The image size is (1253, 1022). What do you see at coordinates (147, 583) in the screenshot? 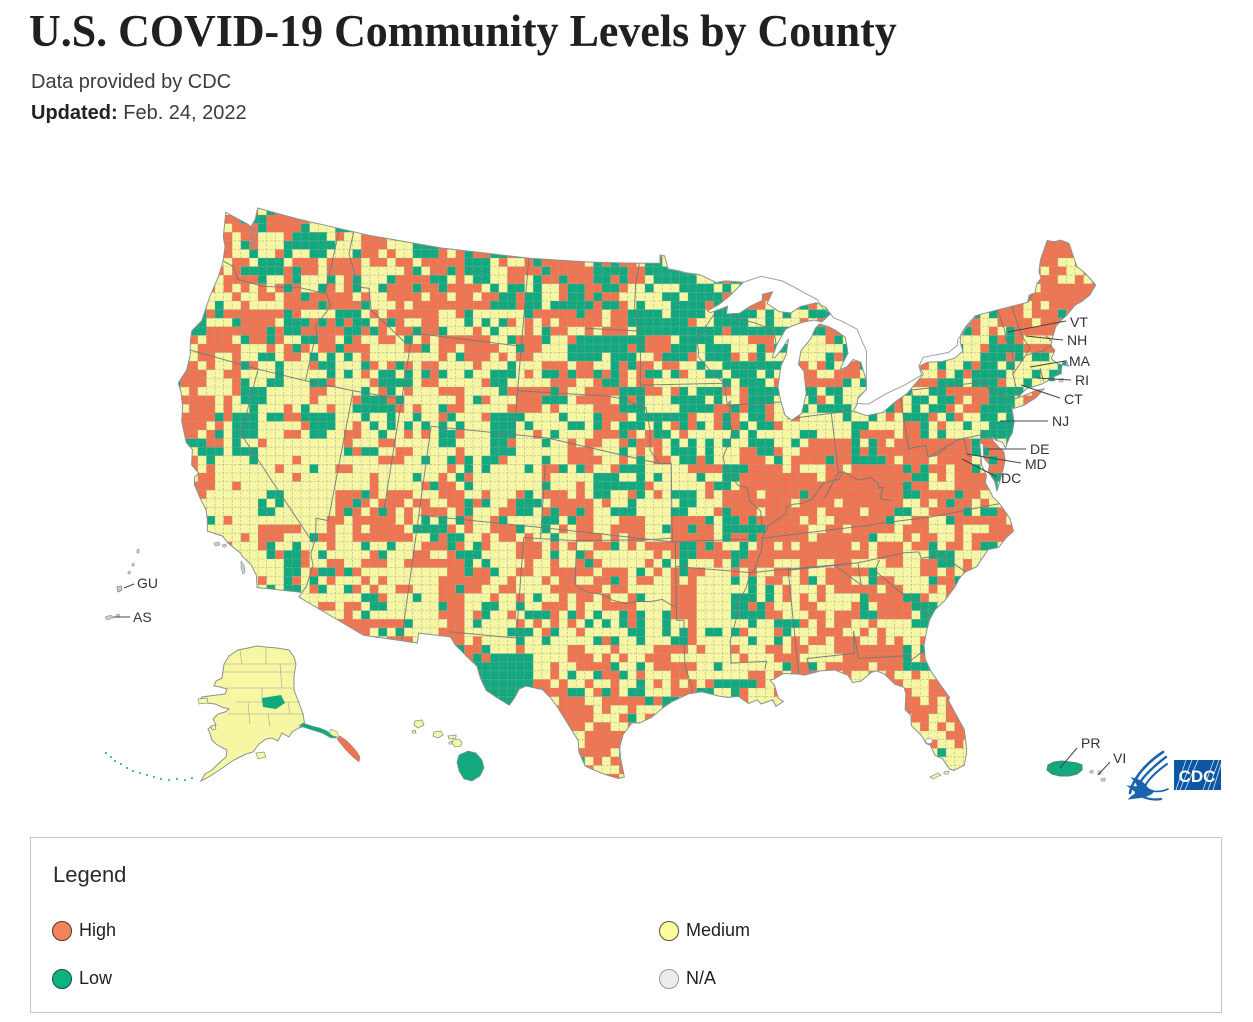
I see `svg-text: GU` at bounding box center [147, 583].